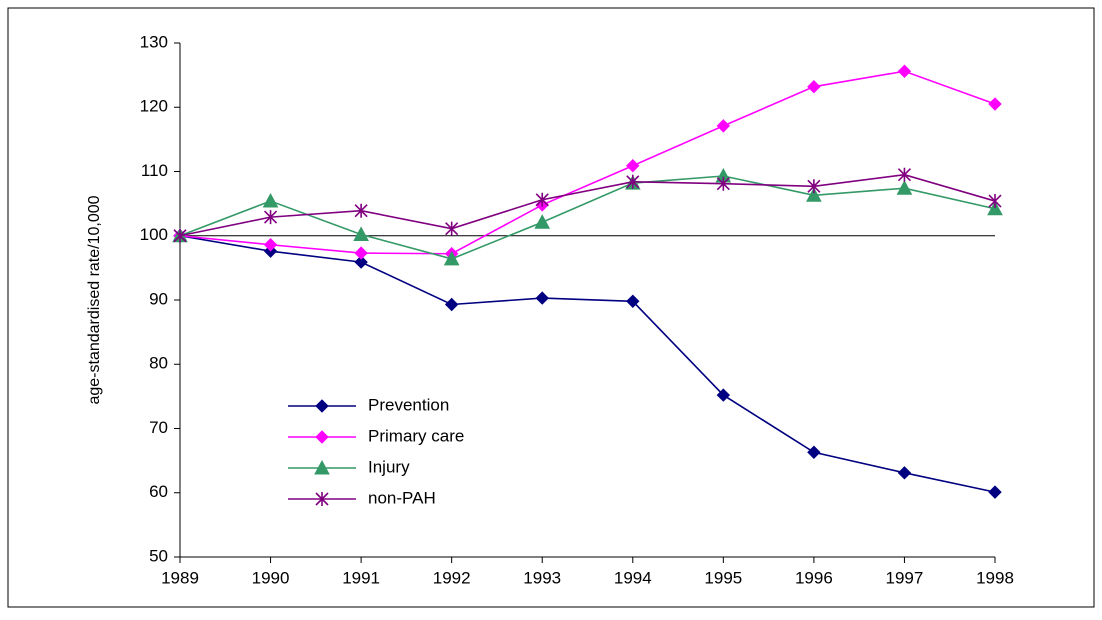 Image resolution: width=1102 pixels, height=620 pixels. Describe the element at coordinates (905, 577) in the screenshot. I see `x-tick-label: 1997` at that location.